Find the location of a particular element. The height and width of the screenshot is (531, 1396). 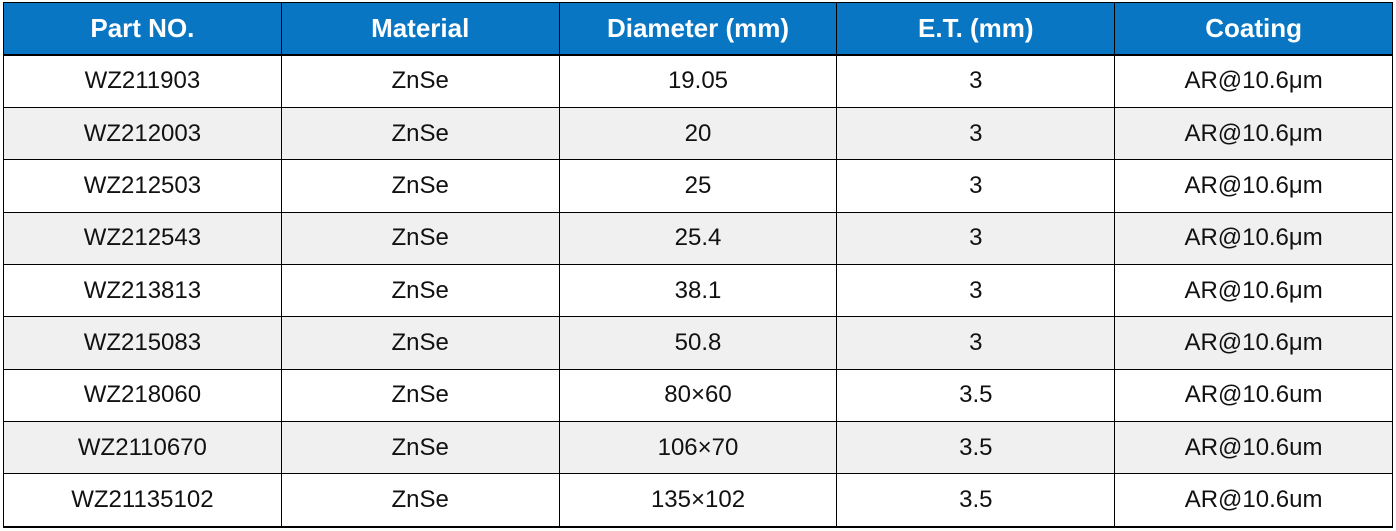

table-row: WZ218060 ZnSe 80×60 3.5 AR@10.6um is located at coordinates (698, 395).